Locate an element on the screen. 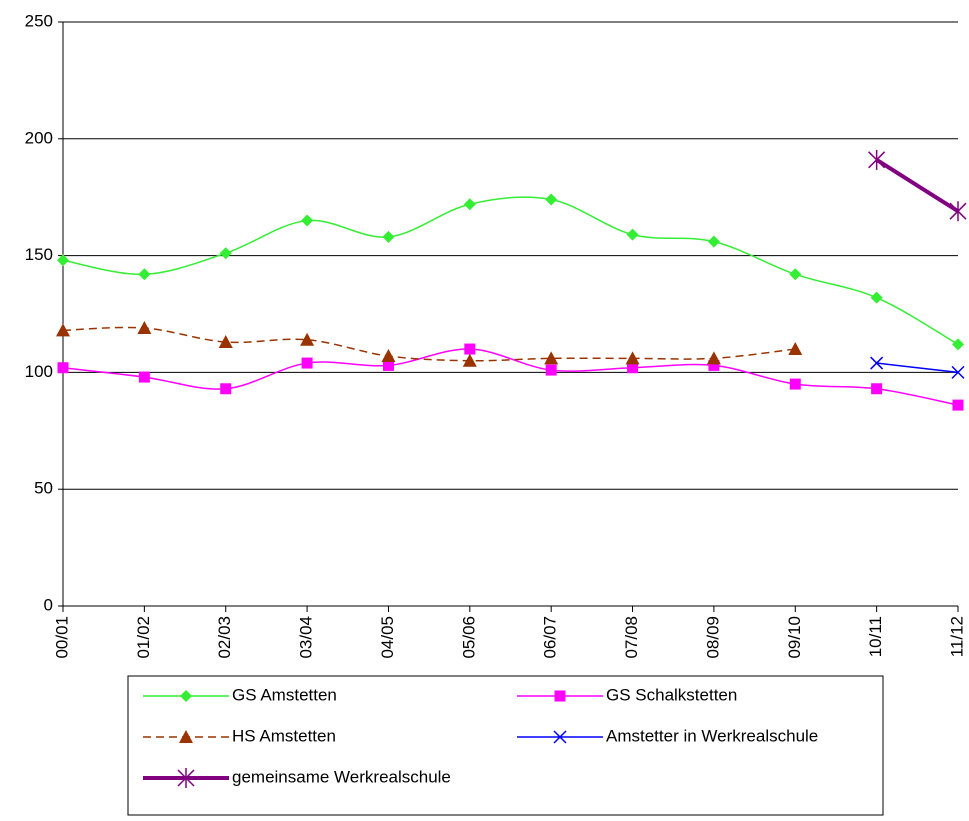  legend-label: gemeinsame Werkrealschule is located at coordinates (341, 776).